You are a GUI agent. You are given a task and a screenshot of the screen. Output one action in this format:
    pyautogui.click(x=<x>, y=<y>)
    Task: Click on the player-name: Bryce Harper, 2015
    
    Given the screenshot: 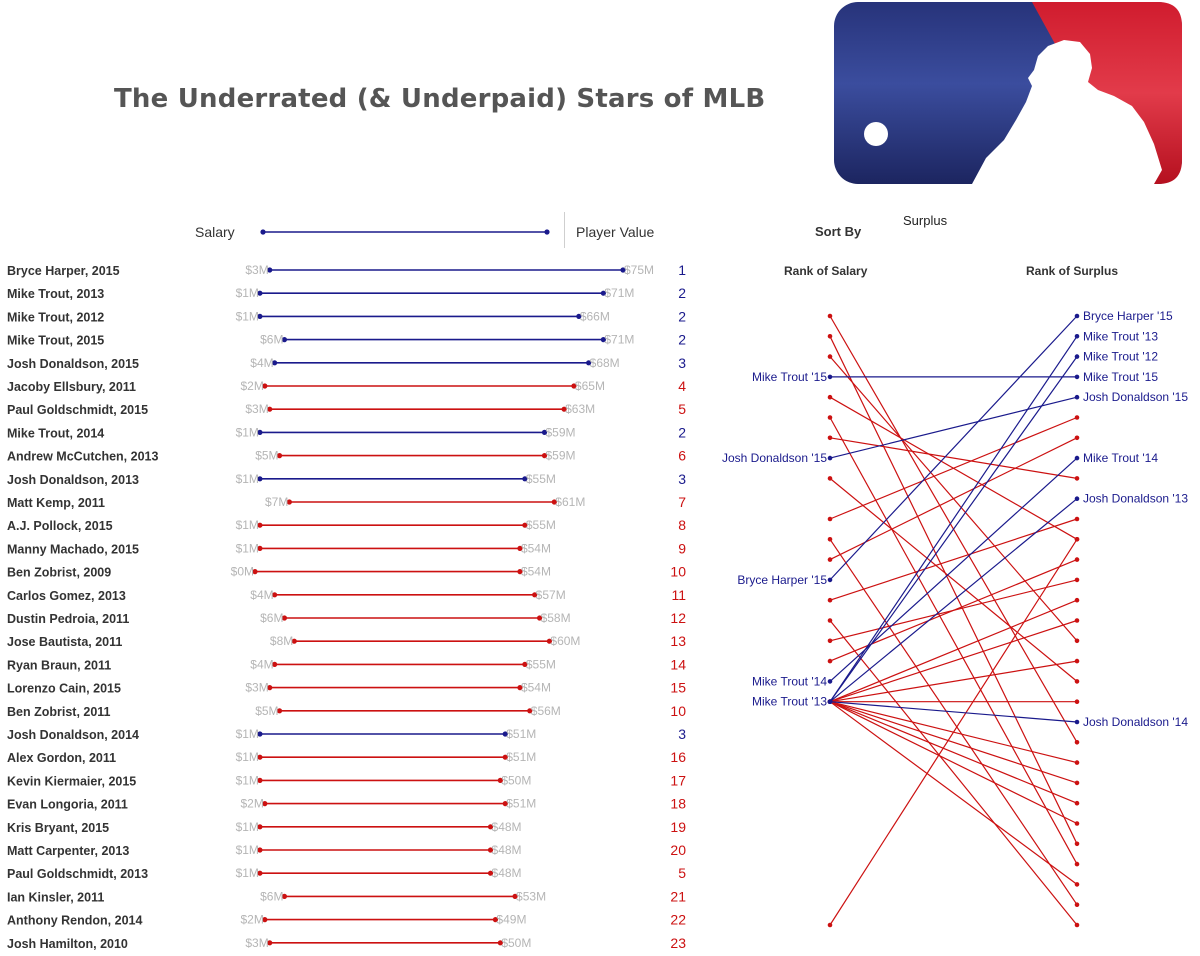 What is the action you would take?
    pyautogui.click(x=63, y=271)
    